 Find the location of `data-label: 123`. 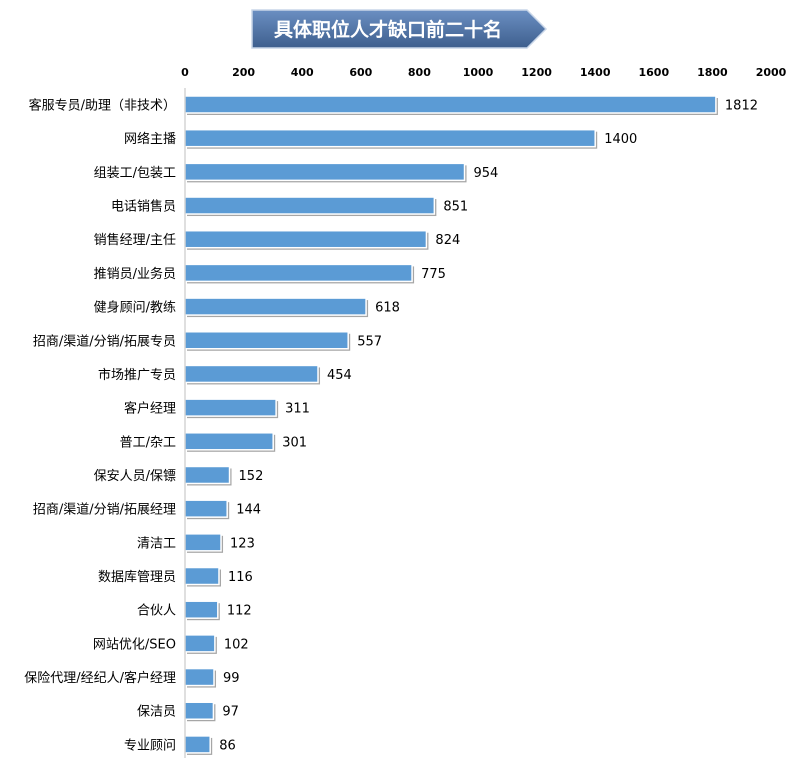

data-label: 123 is located at coordinates (242, 543).